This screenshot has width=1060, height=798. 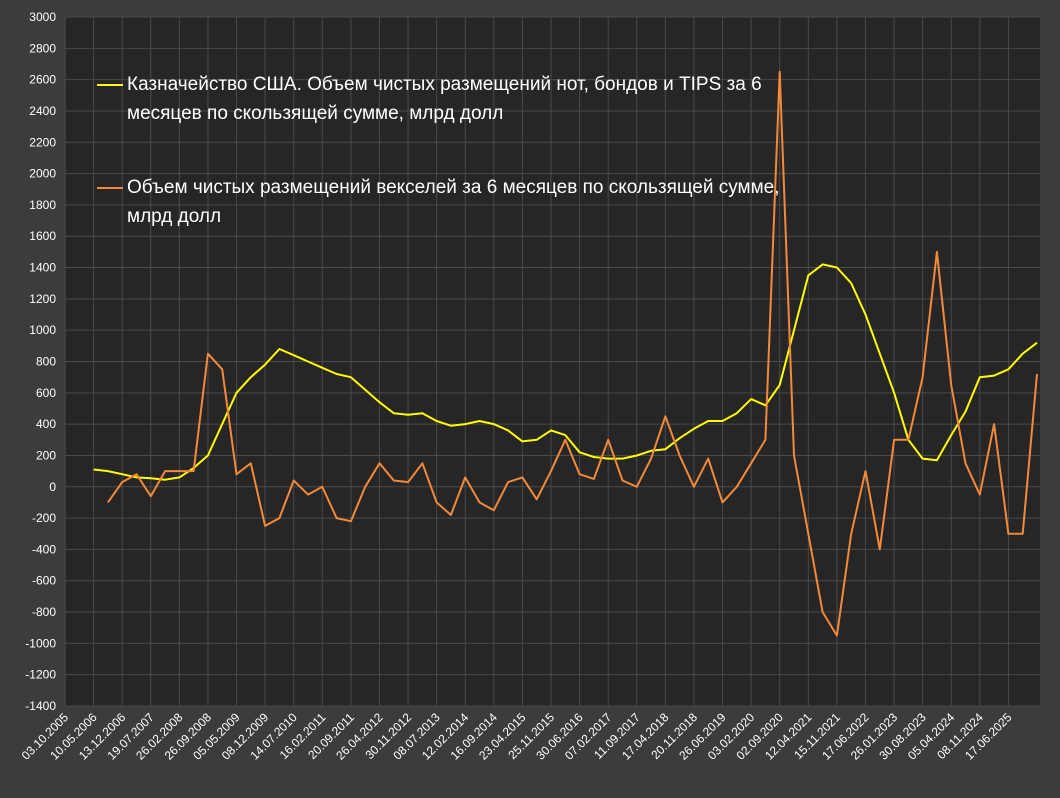 I want to click on y-tick-label: -600, so click(x=44, y=581).